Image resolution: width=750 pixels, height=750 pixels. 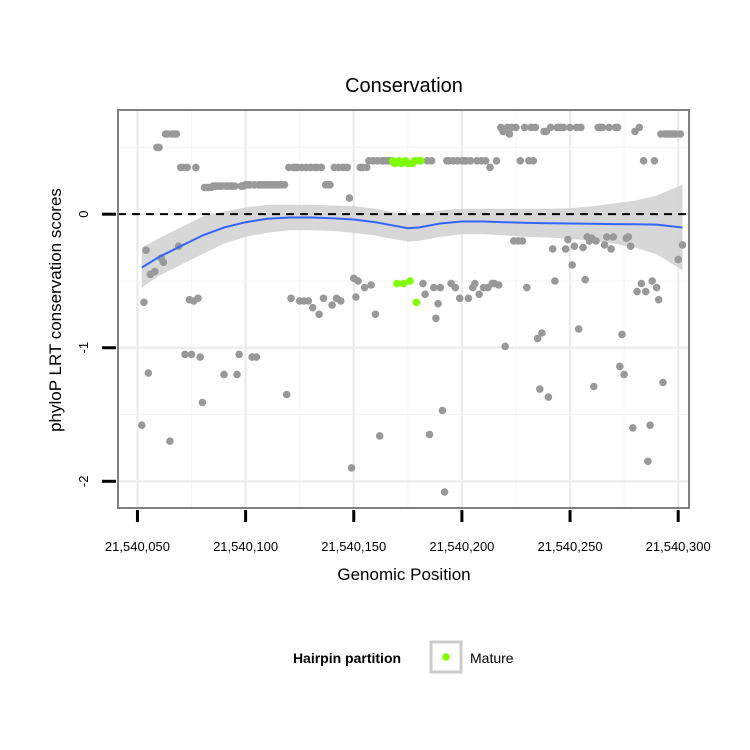 What do you see at coordinates (353, 546) in the screenshot?
I see `x-tick-label: 21,540,150` at bounding box center [353, 546].